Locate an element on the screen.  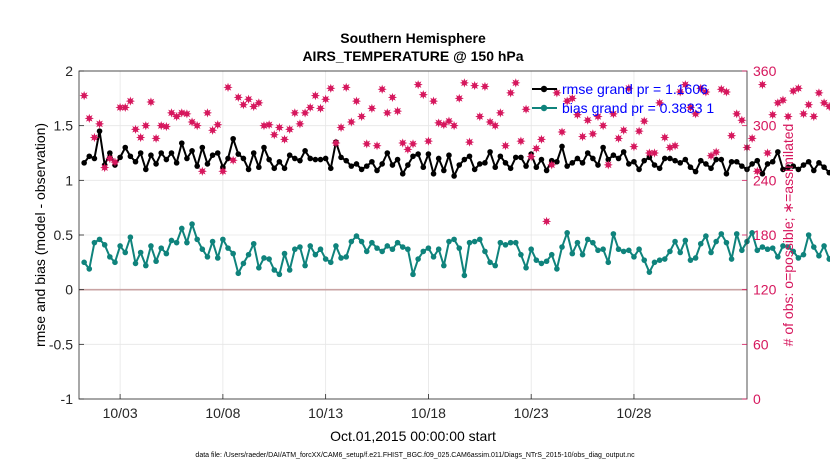
y-right-tick-label: 180 is located at coordinates (765, 235).